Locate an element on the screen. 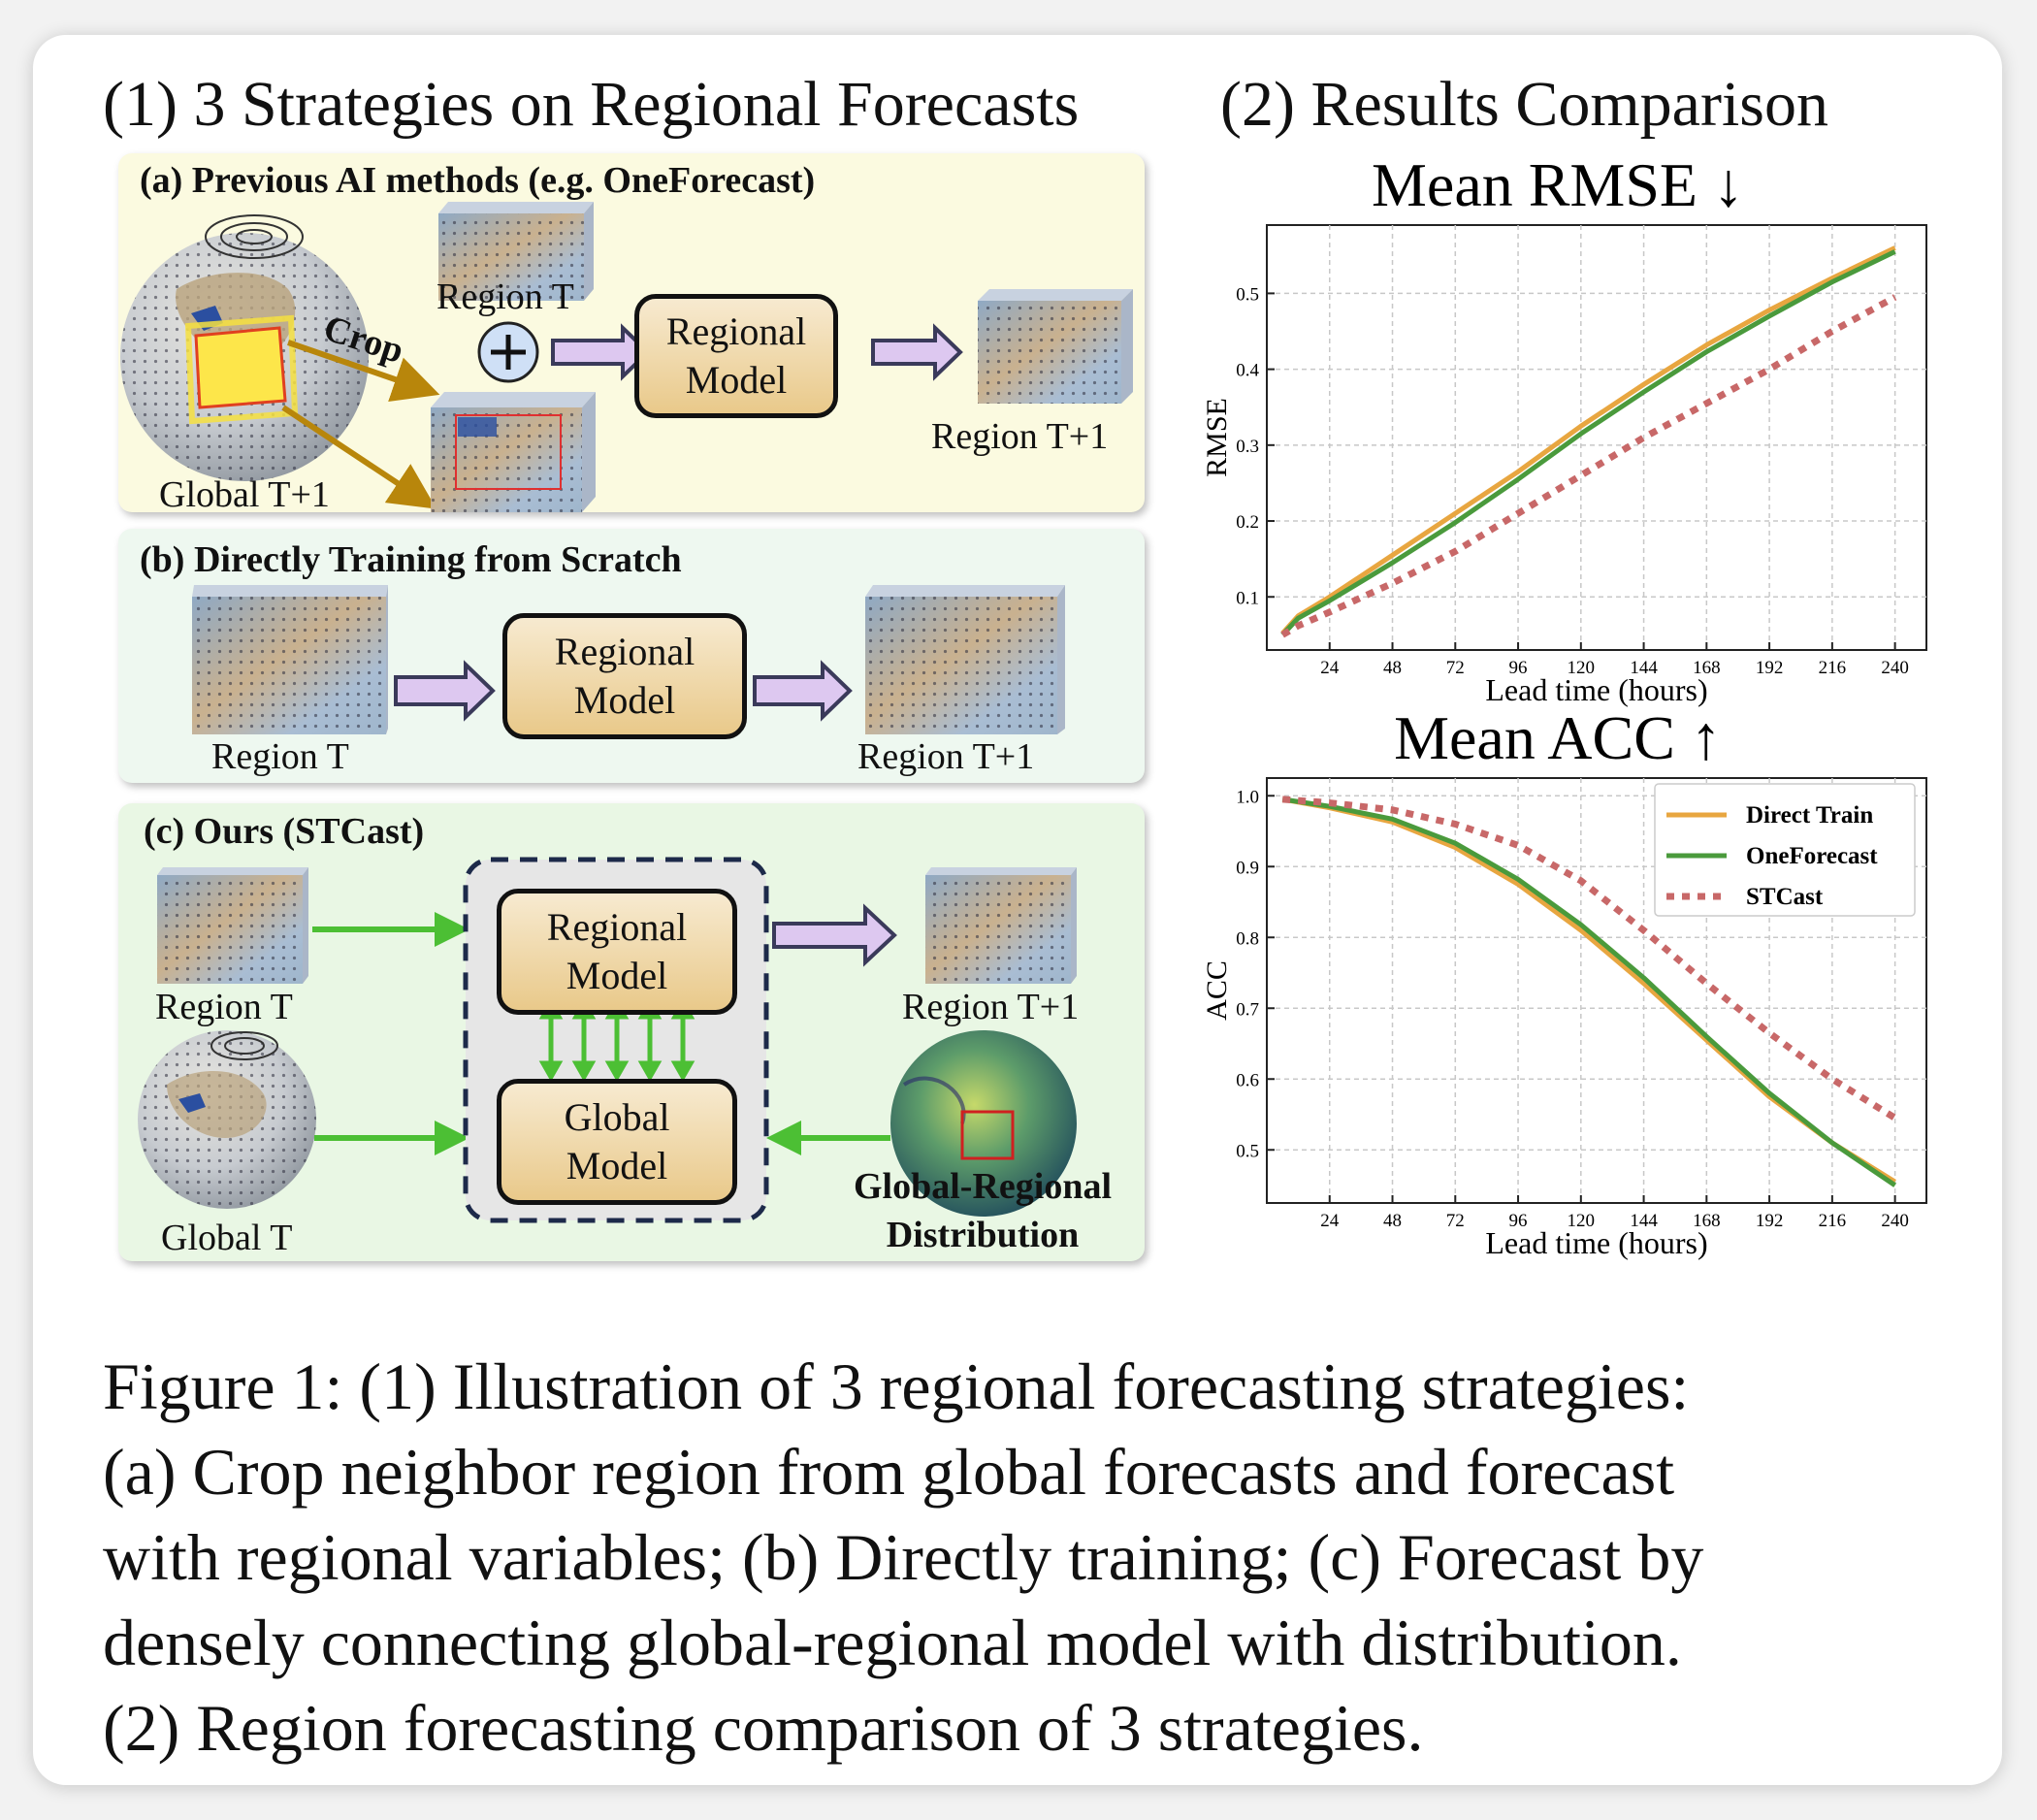 The image size is (2037, 1820). panel-b-label: (b) Directly Training from Scratch is located at coordinates (411, 559).